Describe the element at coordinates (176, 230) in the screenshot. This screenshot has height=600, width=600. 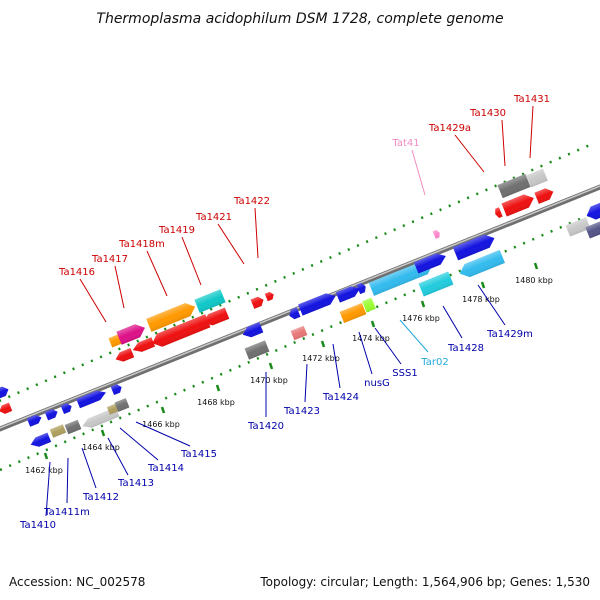
I see `gene-label: Ta1419` at that location.